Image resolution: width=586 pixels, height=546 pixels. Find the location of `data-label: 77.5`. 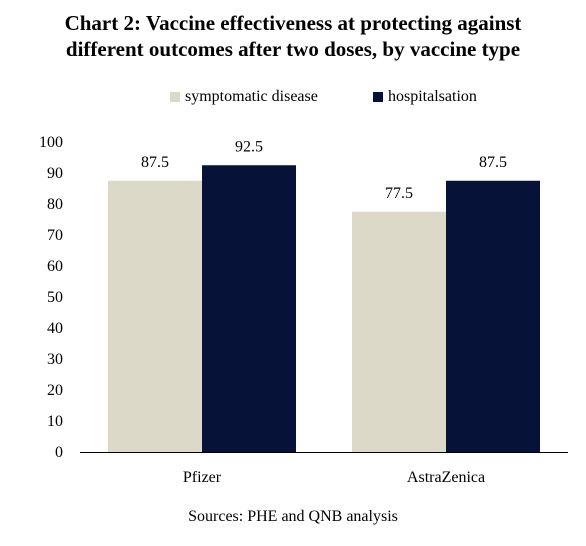

data-label: 77.5 is located at coordinates (399, 193).